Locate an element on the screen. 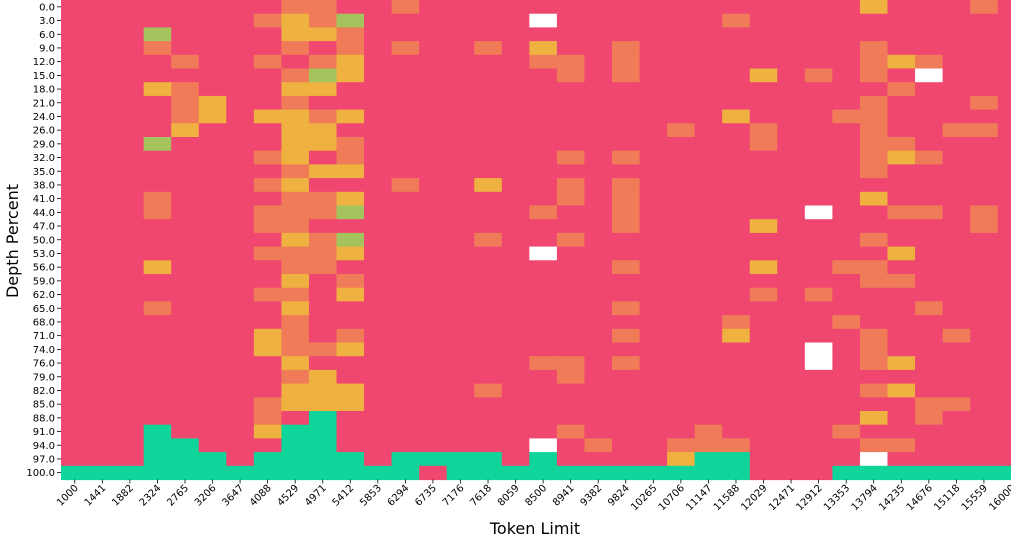  y-tick-label: 29.0 is located at coordinates (44, 144).